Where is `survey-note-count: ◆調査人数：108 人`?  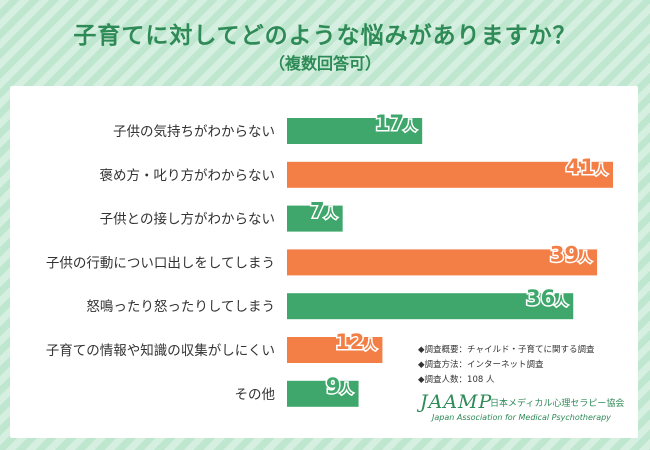
survey-note-count: ◆調査人数：108 人 is located at coordinates (456, 380).